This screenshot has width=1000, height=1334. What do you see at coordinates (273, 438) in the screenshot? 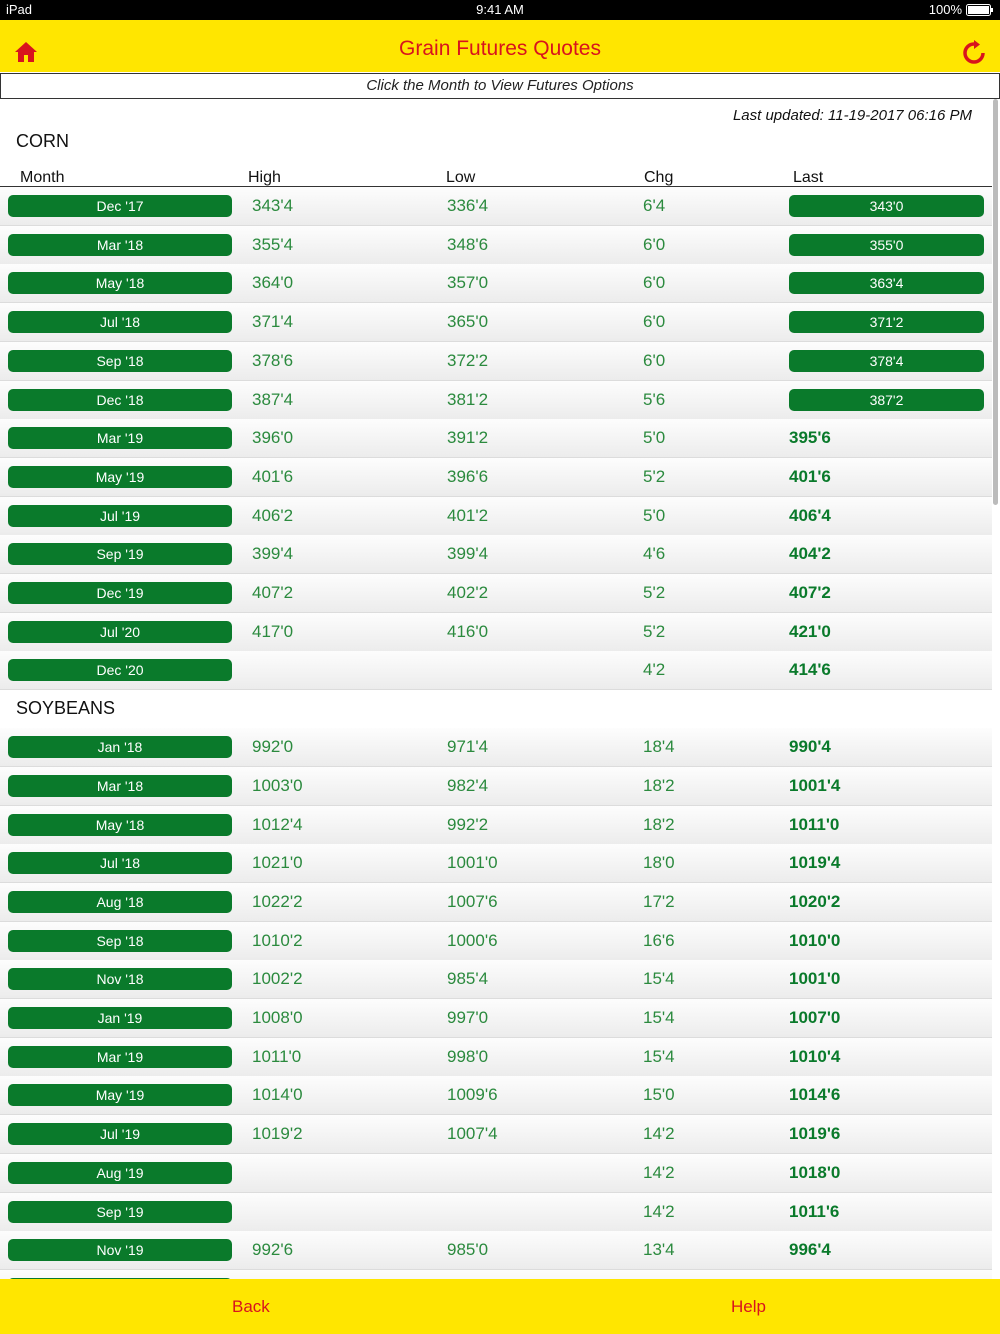
I see `high: 396'0` at bounding box center [273, 438].